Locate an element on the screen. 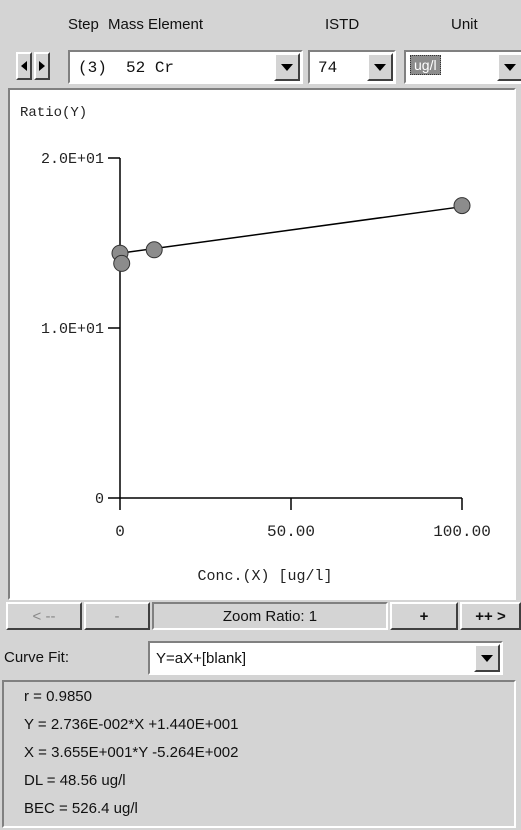 This screenshot has height=830, width=521. y-tick-label: 0 is located at coordinates (99, 499).